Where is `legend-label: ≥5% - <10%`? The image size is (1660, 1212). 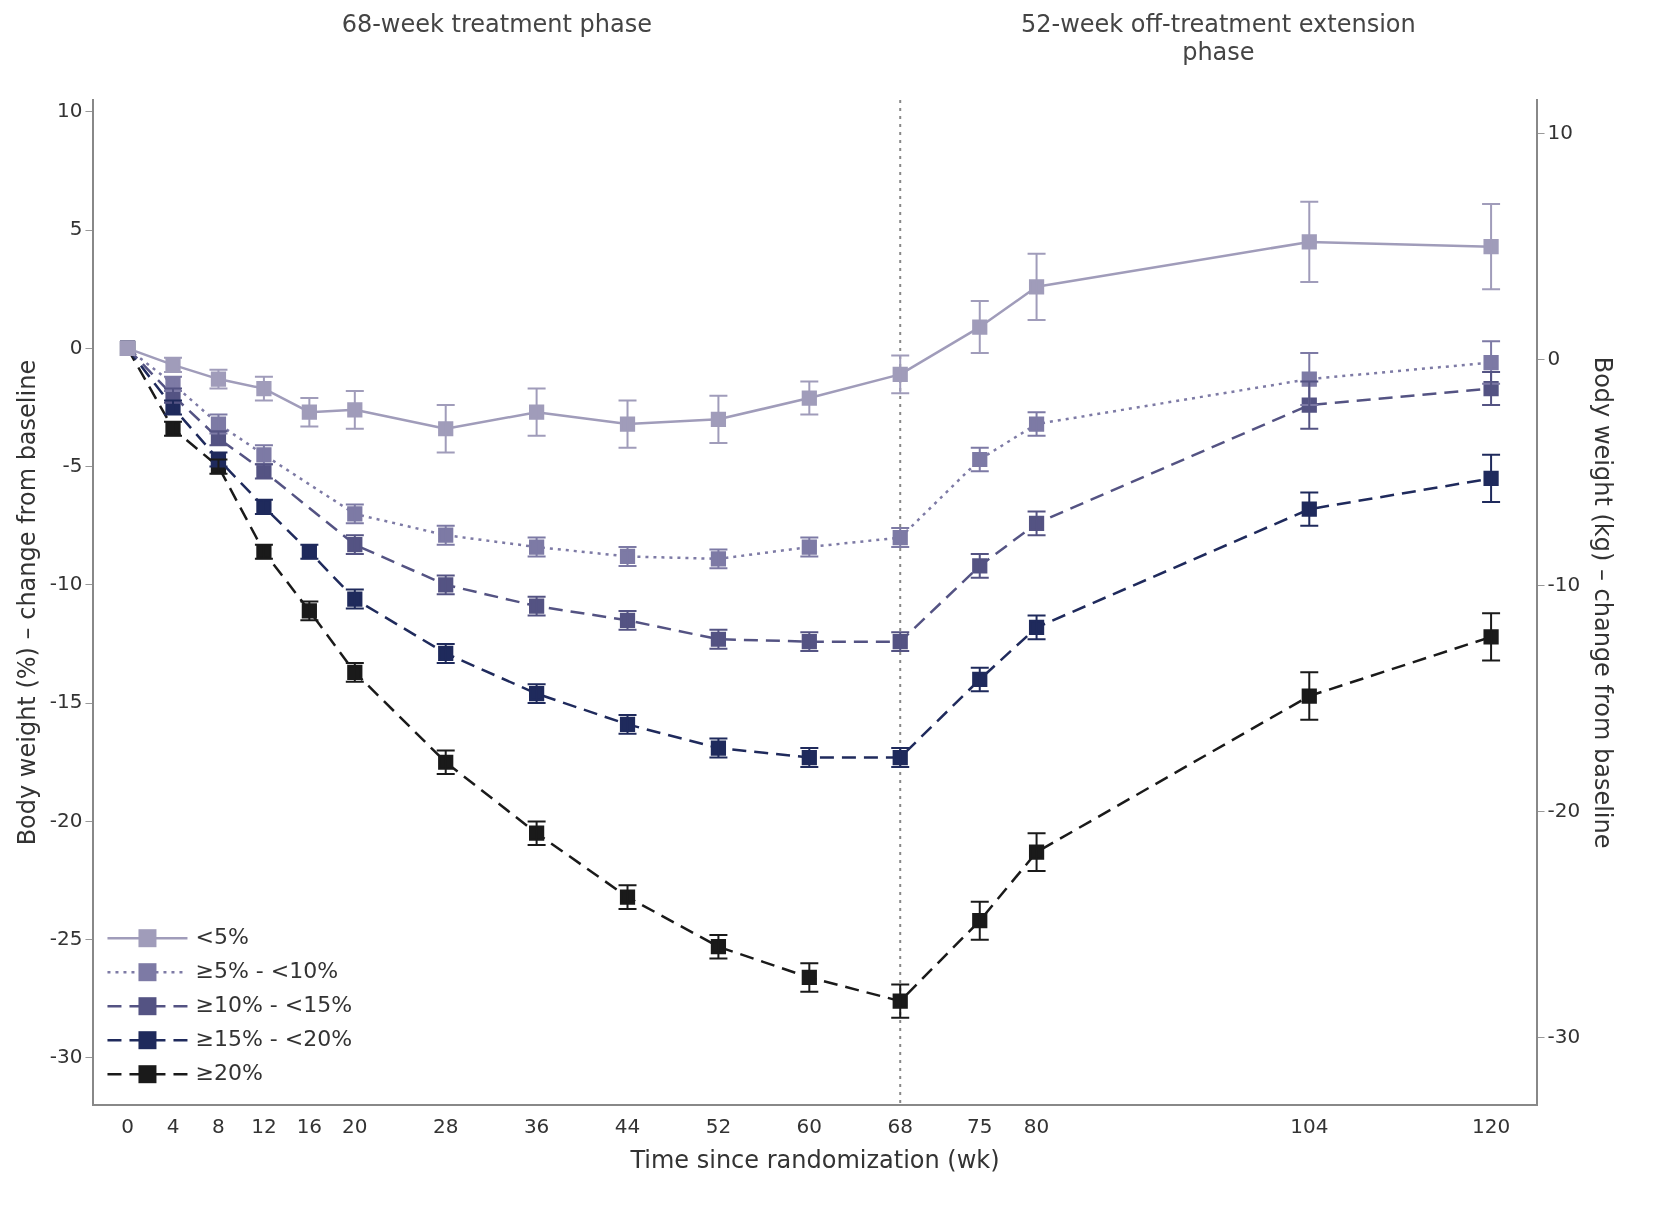
legend-label: ≥5% - <10% is located at coordinates (267, 970).